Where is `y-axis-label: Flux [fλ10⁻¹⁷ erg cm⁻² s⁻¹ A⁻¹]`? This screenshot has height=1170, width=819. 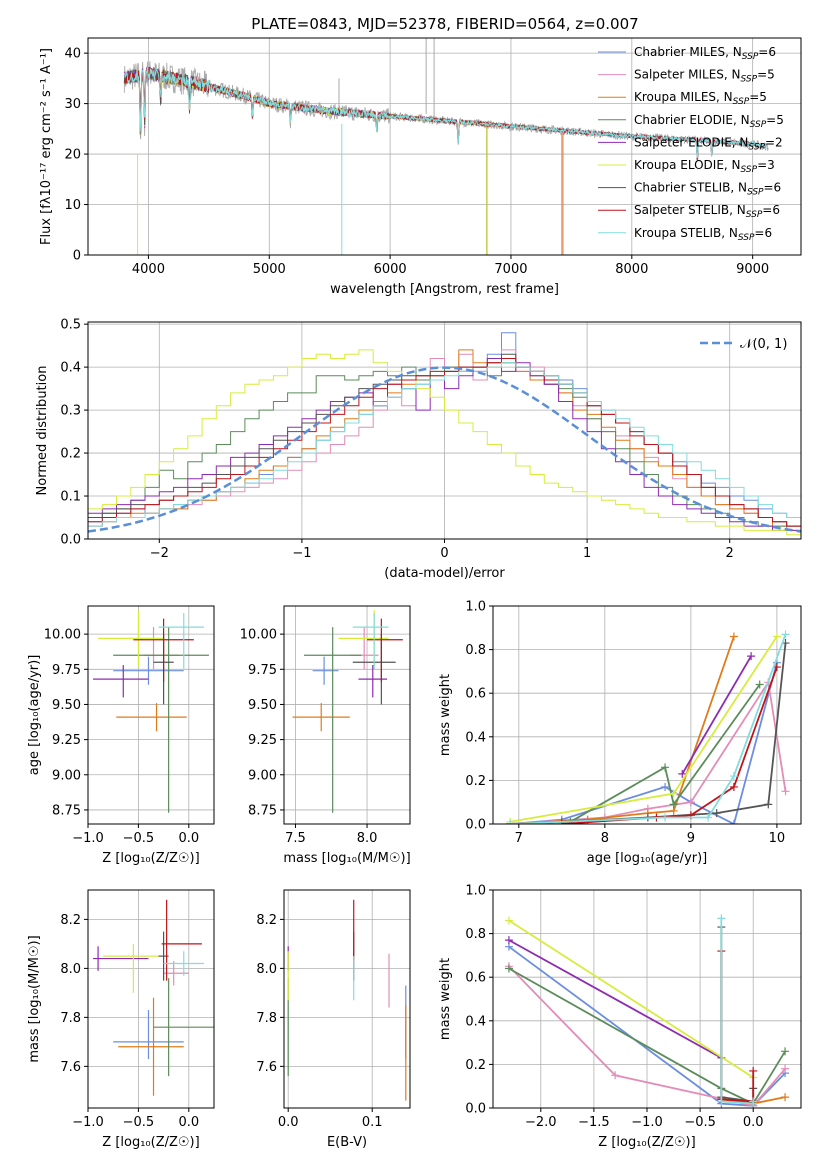
y-axis-label: Flux [fλ10⁻¹⁷ erg cm⁻² s⁻¹ A⁻¹] is located at coordinates (46, 146).